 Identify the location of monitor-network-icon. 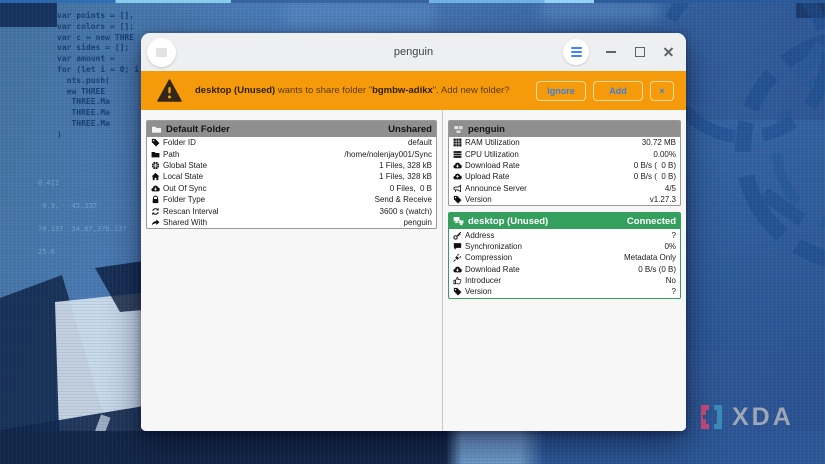
(458, 221).